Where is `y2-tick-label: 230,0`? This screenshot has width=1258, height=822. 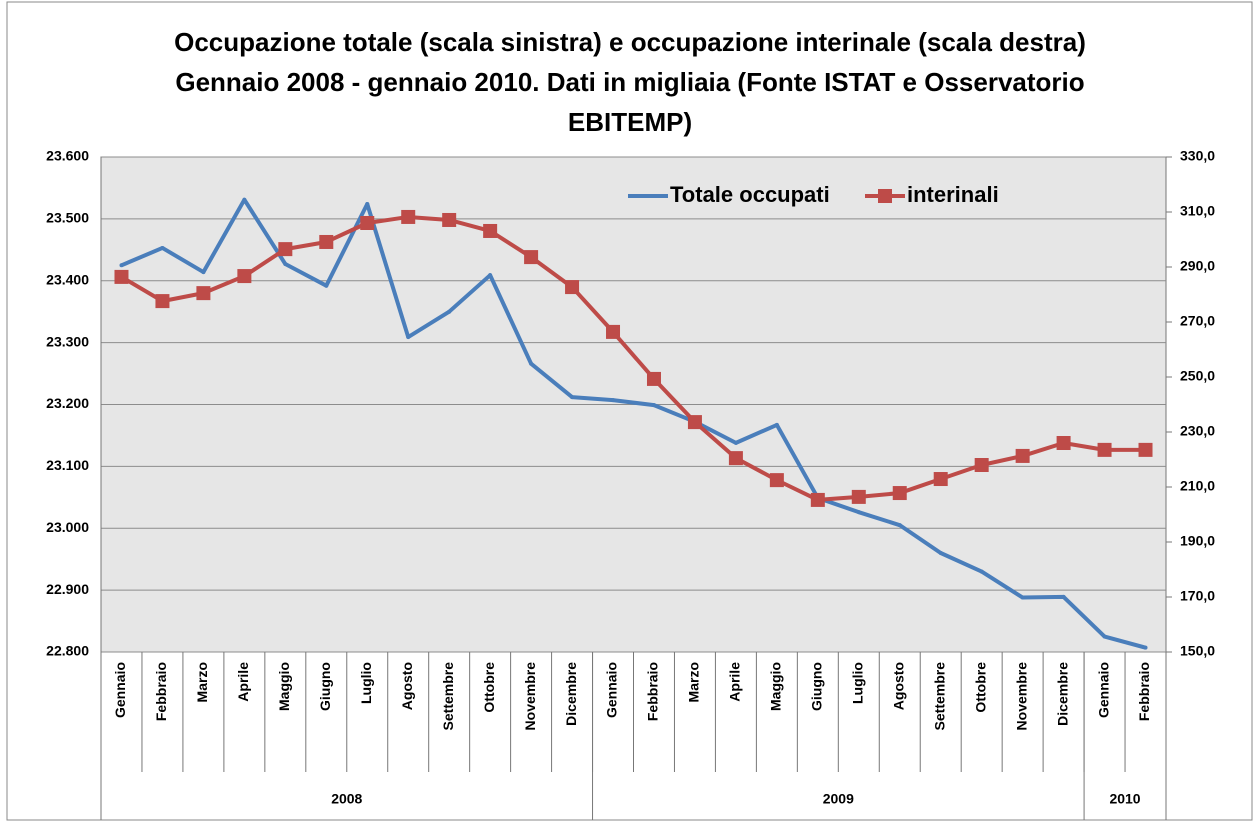
y2-tick-label: 230,0 is located at coordinates (1197, 431).